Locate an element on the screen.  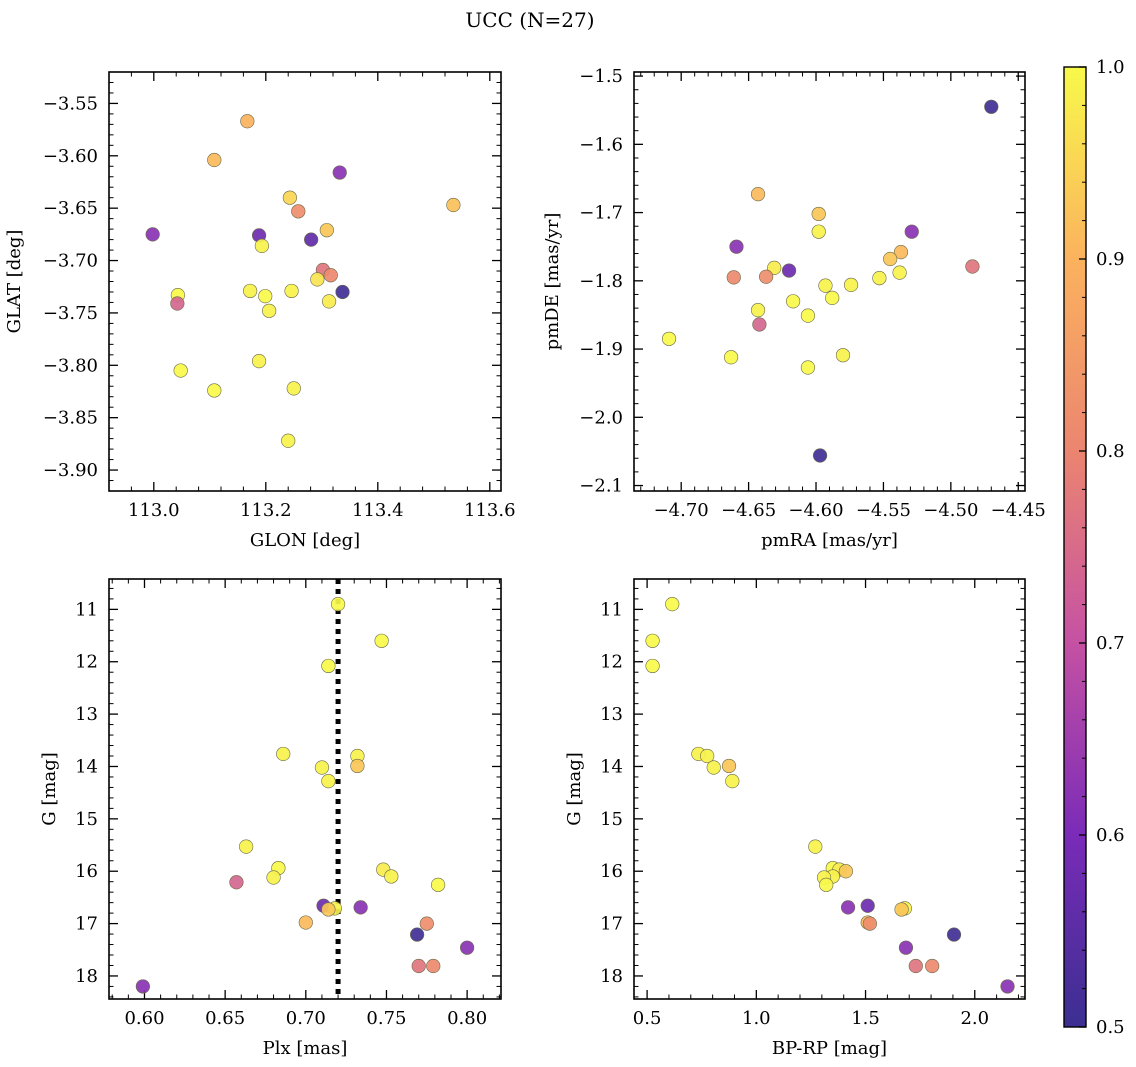
x-tick-label: −4.50 is located at coordinates (950, 510).